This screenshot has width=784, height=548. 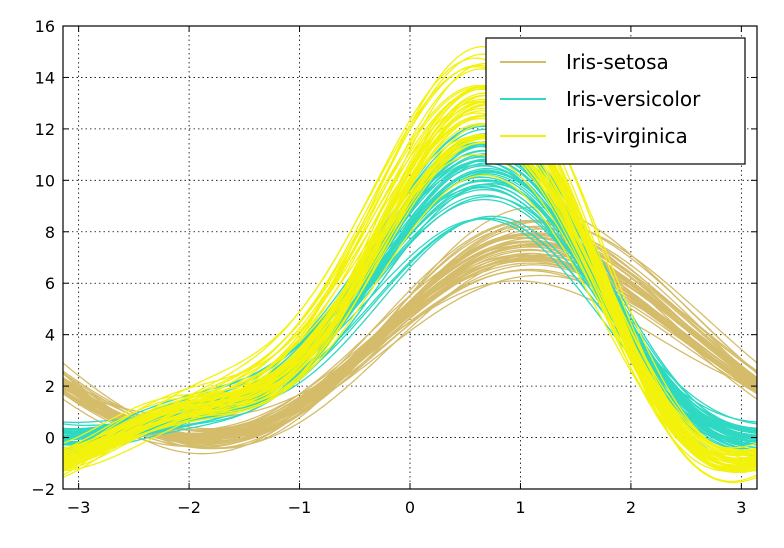 I want to click on y-tick-label: 12, so click(x=45, y=129).